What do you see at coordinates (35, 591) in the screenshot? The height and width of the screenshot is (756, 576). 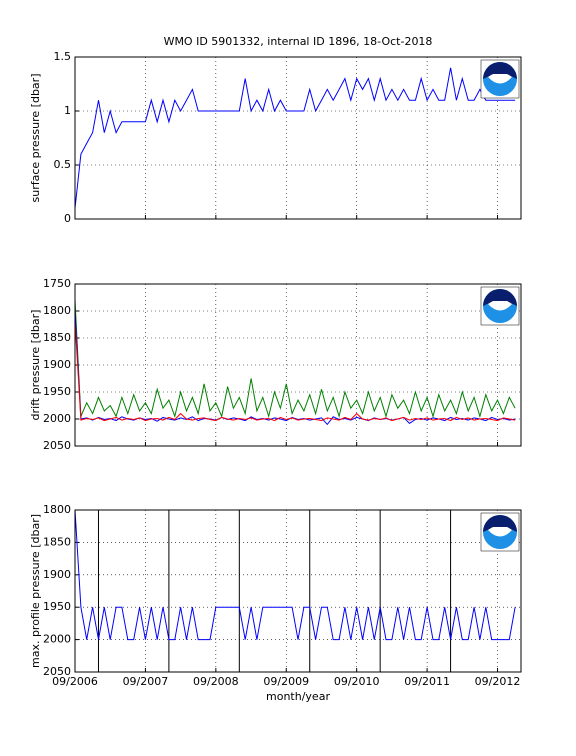 I see `y-axis-label: max. profile pressure [dbar]` at bounding box center [35, 591].